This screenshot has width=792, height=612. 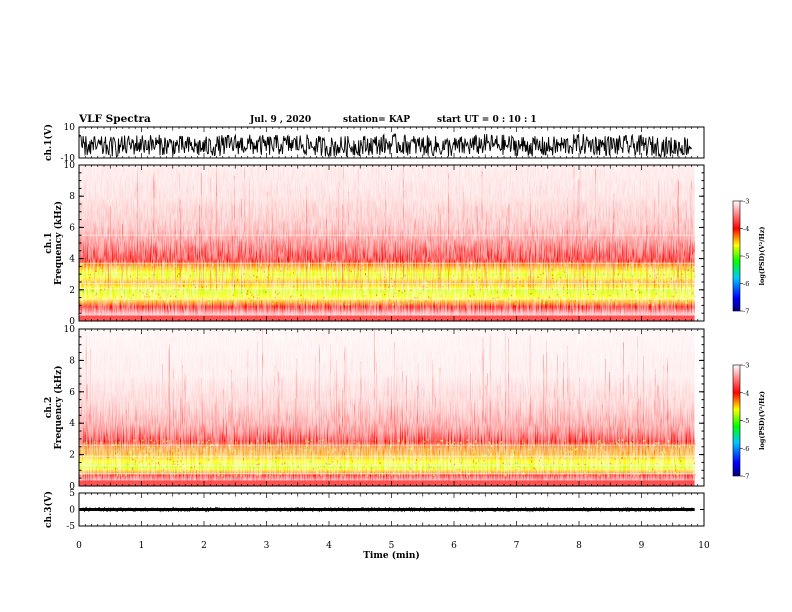 I want to click on date-label: Jul. 9 , 2020, so click(x=281, y=120).